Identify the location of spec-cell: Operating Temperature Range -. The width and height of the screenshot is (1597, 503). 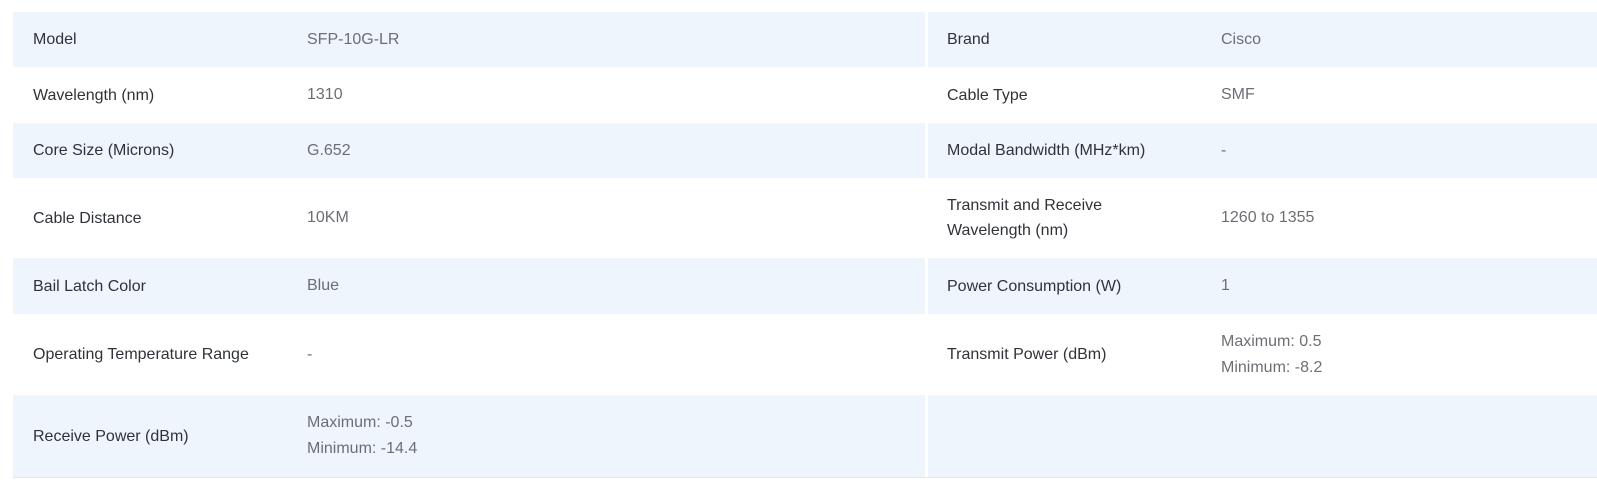
(469, 354).